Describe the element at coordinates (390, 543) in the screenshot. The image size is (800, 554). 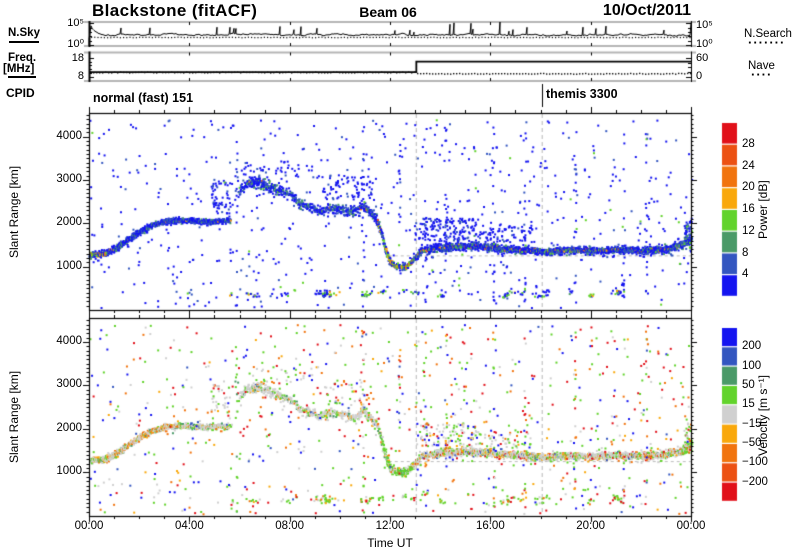
I see `time-axis-title: Time UT` at that location.